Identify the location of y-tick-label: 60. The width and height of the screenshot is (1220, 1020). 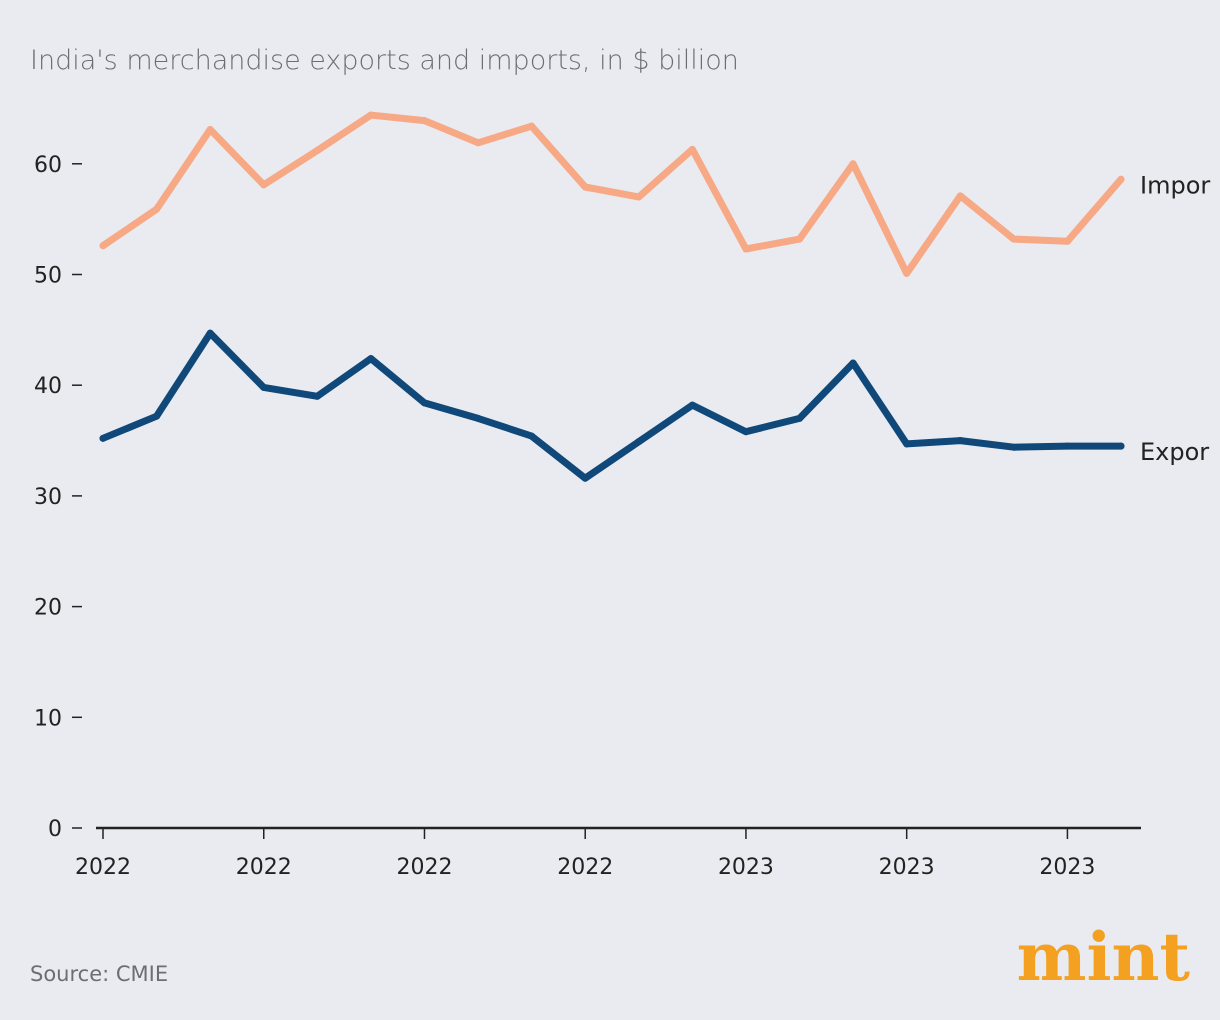
(48, 165).